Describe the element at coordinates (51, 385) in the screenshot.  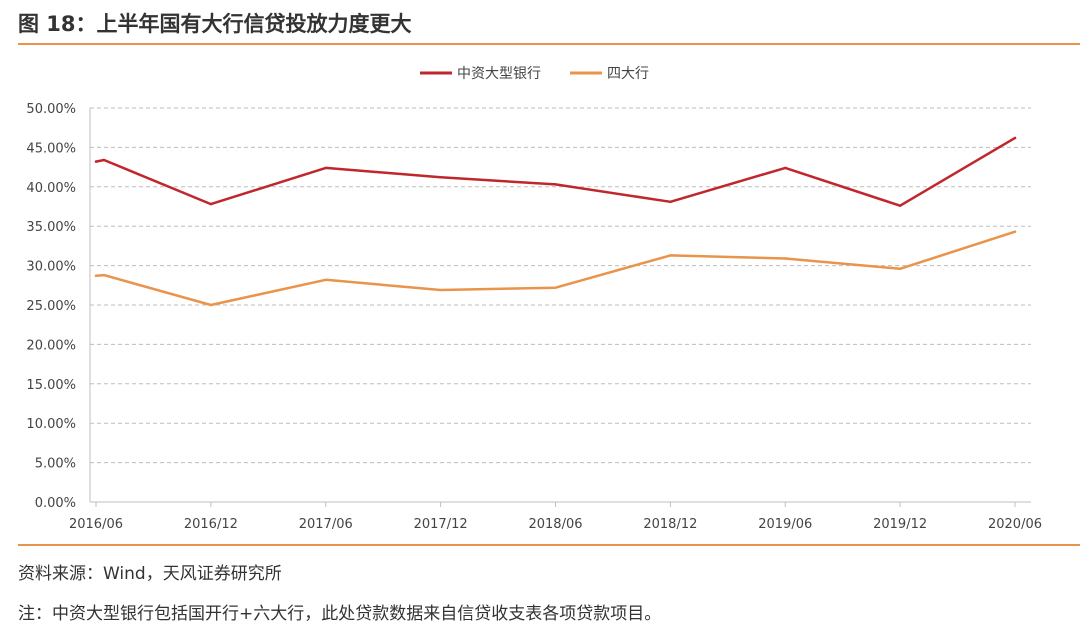
I see `y-tick-label: 15.00%` at that location.